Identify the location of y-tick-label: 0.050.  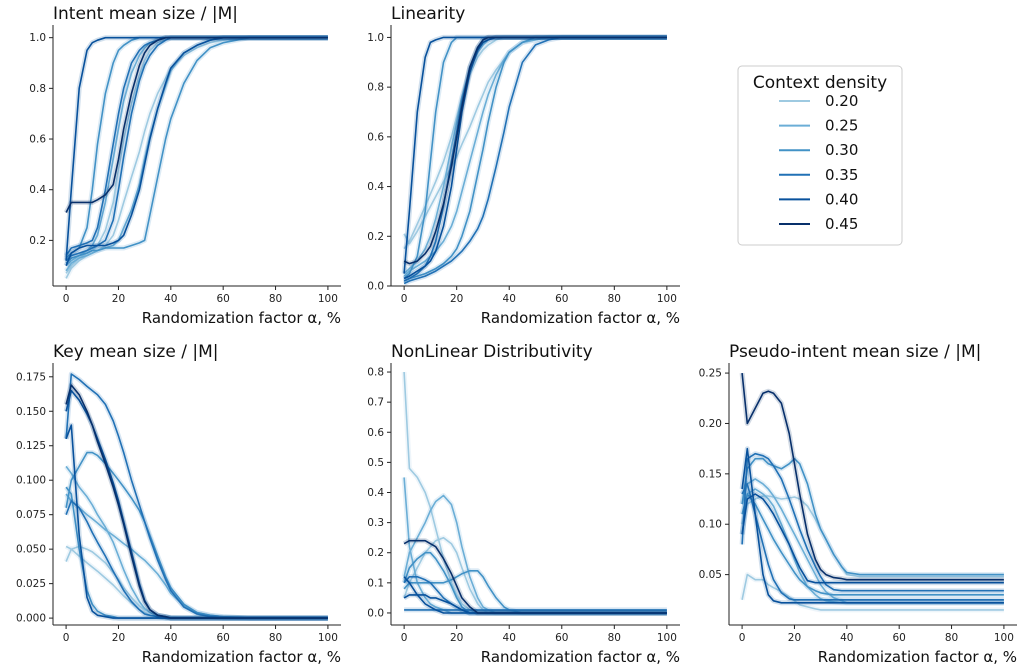
(31, 550).